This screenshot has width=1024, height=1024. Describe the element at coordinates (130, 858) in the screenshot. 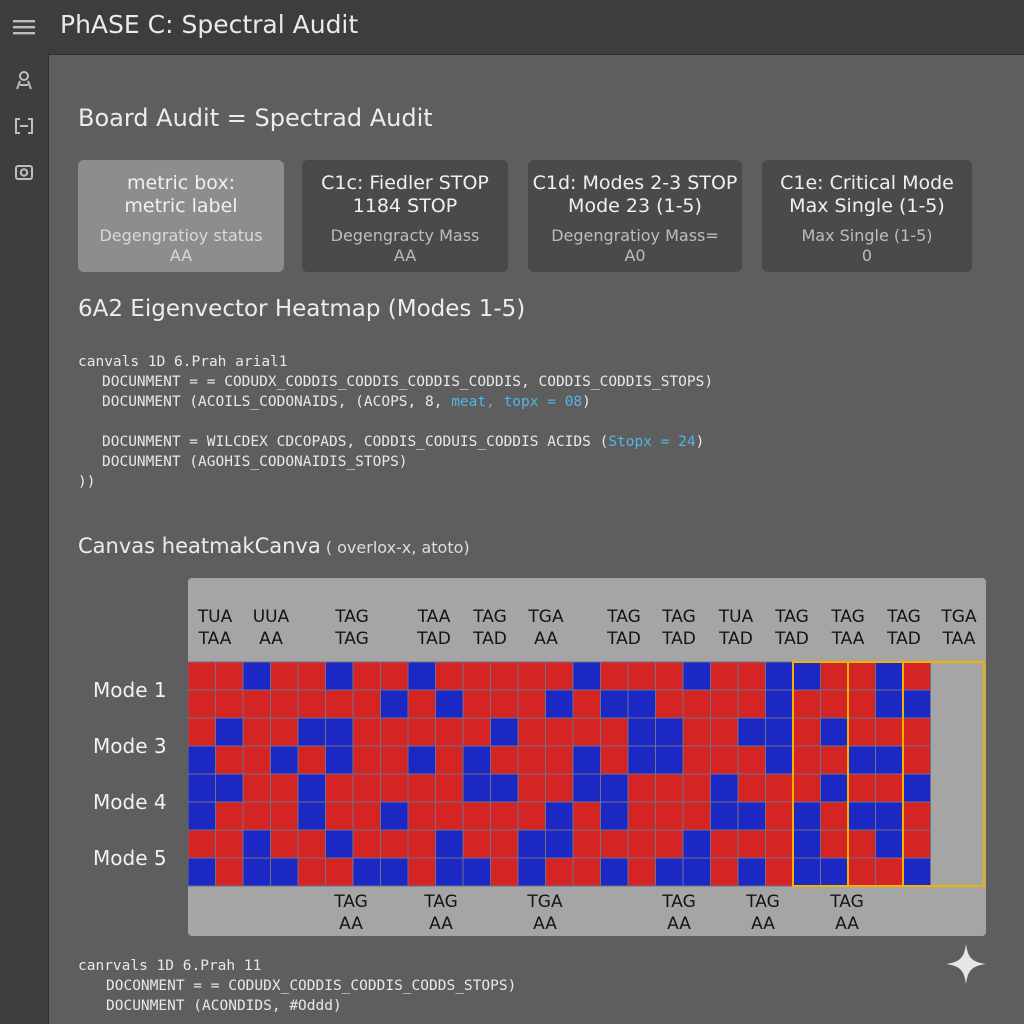

I see `mode-label-5: Mode 5` at that location.